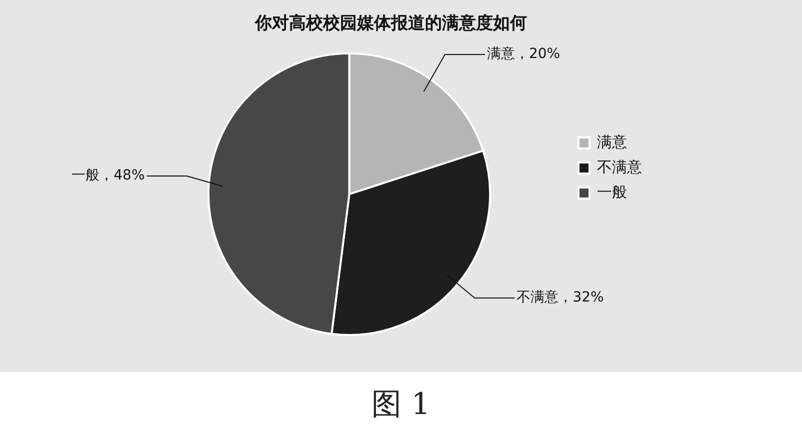  I want to click on legend-label: 满意, so click(612, 143).